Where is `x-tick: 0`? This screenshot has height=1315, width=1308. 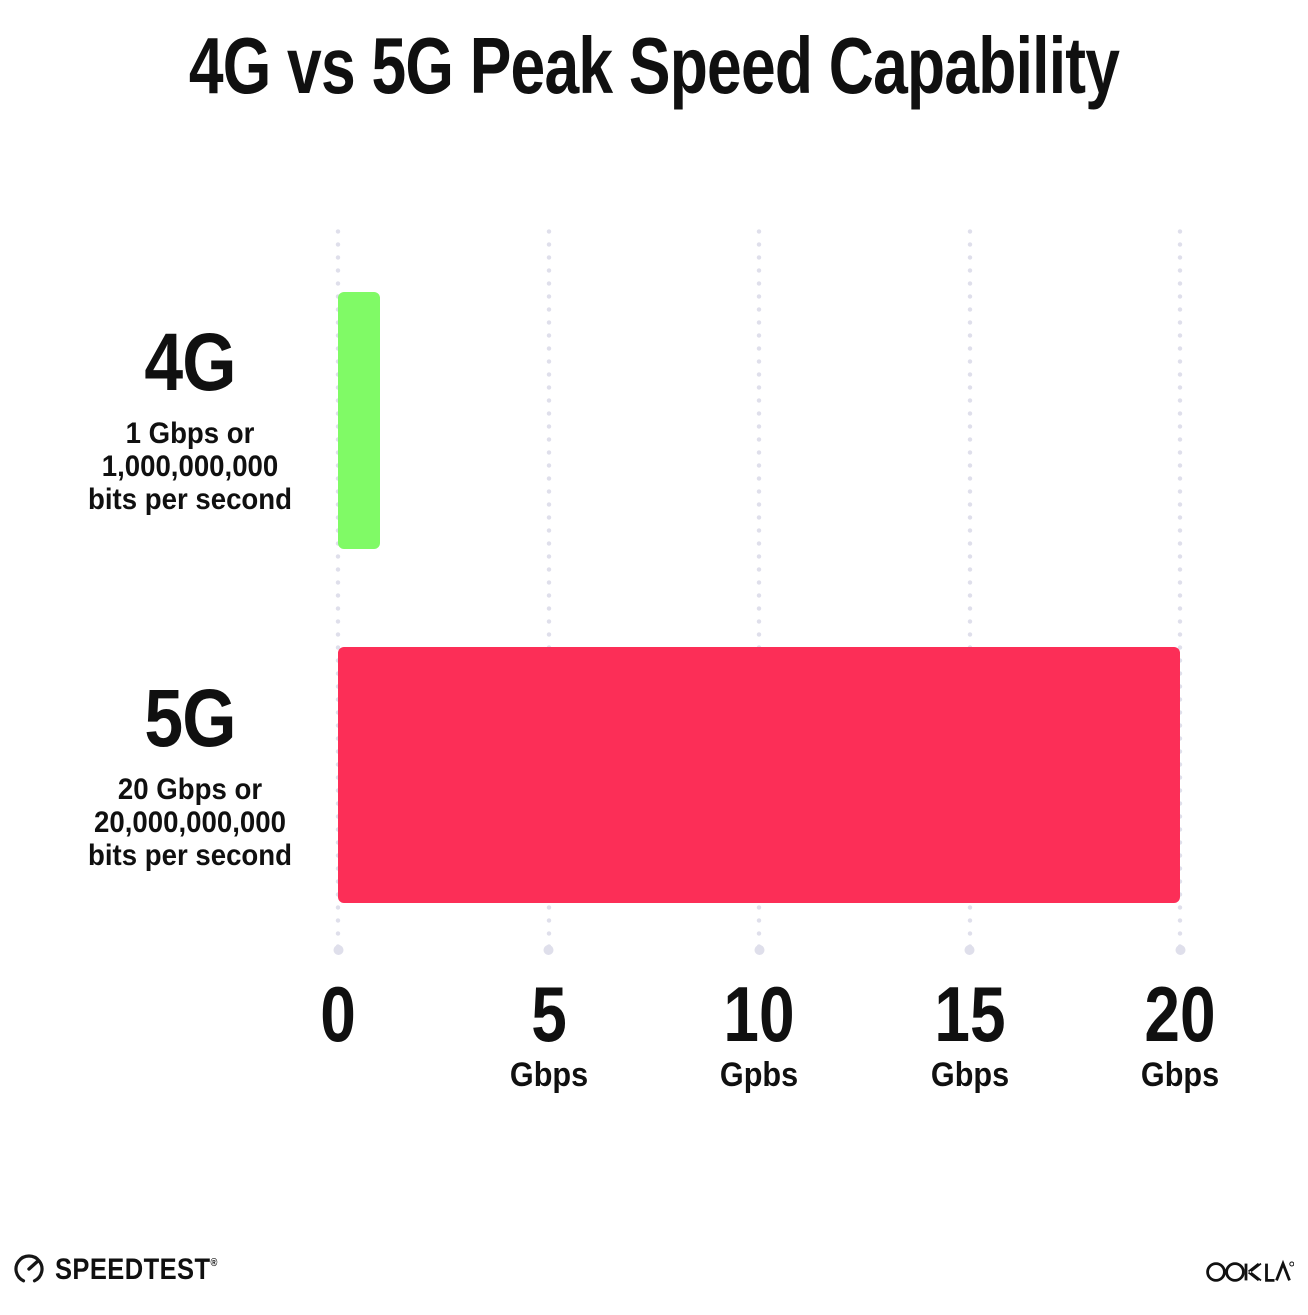 x-tick: 0 is located at coordinates (337, 1016).